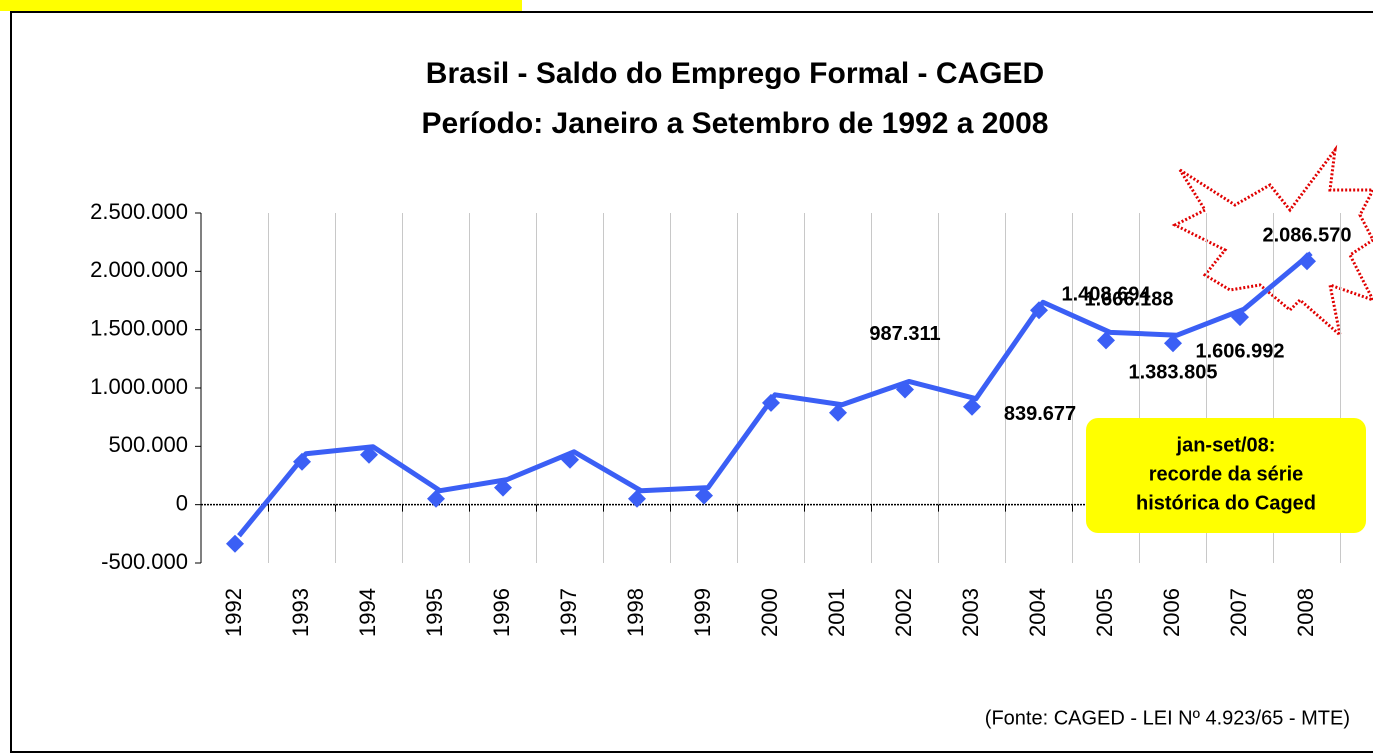 Image resolution: width=1373 pixels, height=753 pixels. Describe the element at coordinates (568, 612) in the screenshot. I see `x-tick-label: 1997` at that location.